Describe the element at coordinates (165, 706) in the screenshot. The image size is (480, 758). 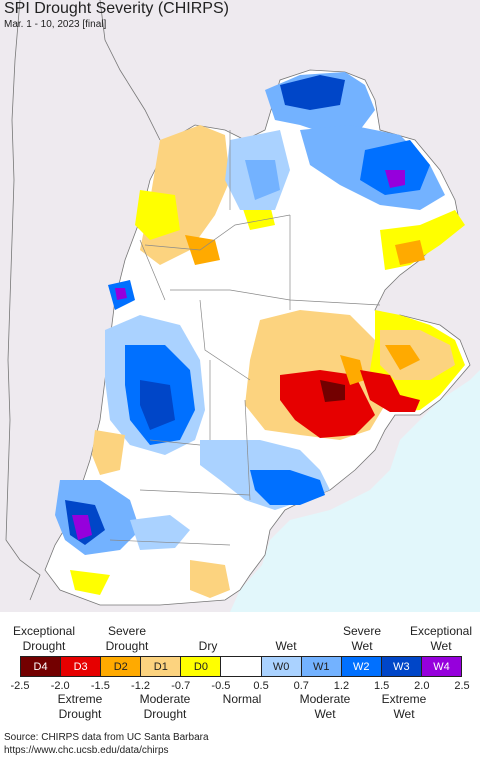
I see `legend-label-moderate-drought: Moderate Drought` at that location.